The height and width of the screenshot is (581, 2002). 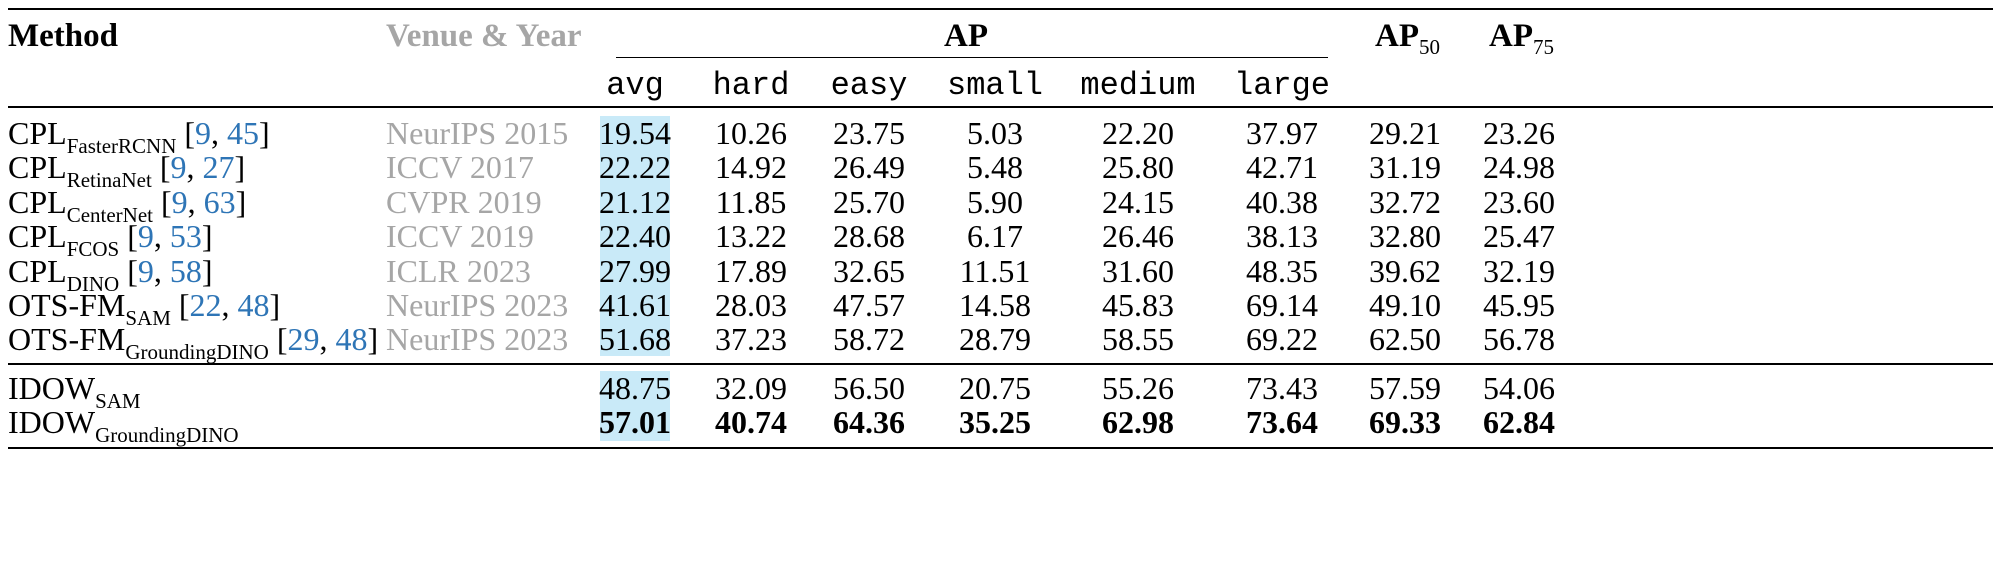 I want to click on value-cell: 47.57, so click(x=869, y=305).